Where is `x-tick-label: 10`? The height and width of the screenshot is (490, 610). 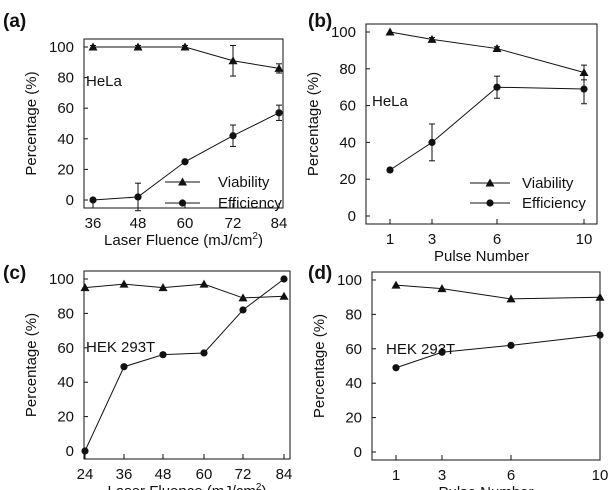 x-tick-label: 10 is located at coordinates (584, 239).